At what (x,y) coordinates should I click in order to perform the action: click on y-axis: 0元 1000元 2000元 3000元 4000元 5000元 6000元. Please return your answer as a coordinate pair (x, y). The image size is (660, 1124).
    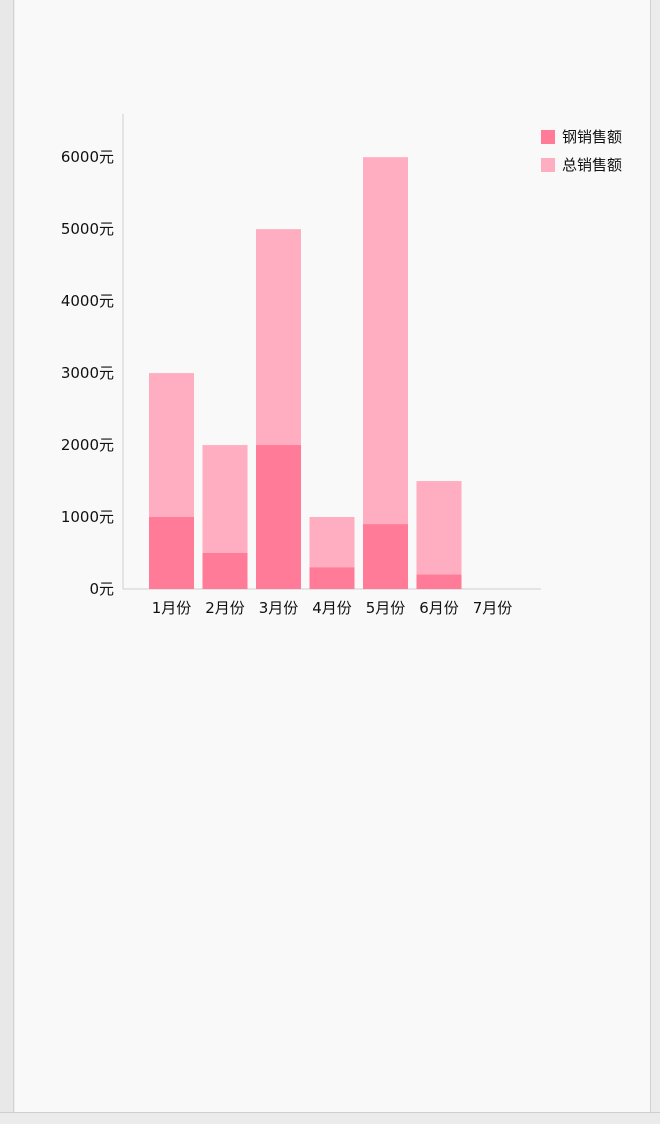
    Looking at the image, I should click on (92, 356).